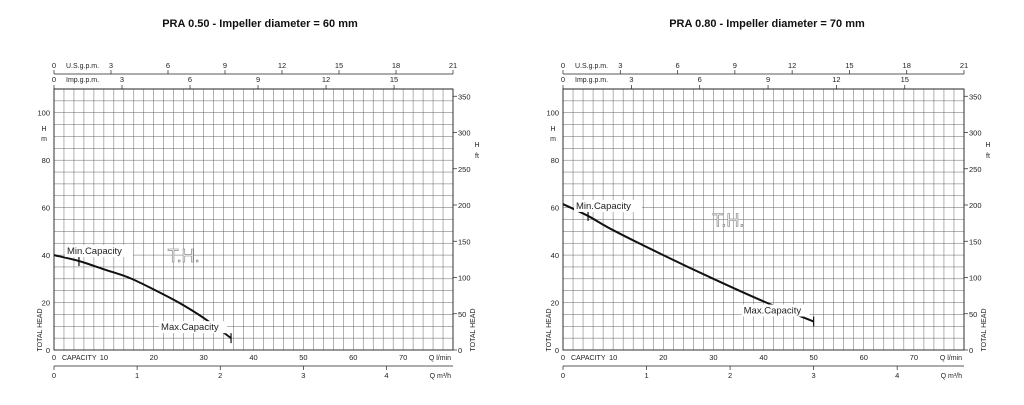 This screenshot has width=1024, height=405. What do you see at coordinates (613, 357) in the screenshot?
I see `lpm-tick-label: 10` at bounding box center [613, 357].